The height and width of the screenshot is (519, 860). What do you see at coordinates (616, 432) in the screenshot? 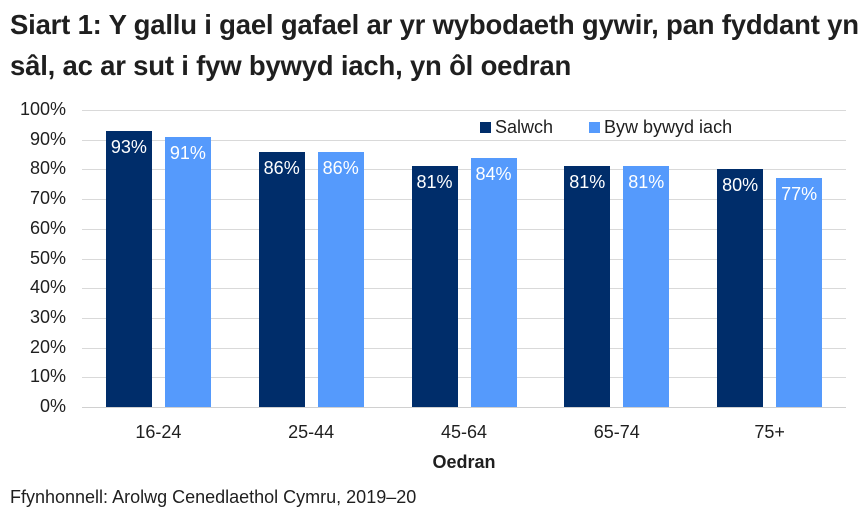
I see `x-tick-label: 65-74` at bounding box center [616, 432].